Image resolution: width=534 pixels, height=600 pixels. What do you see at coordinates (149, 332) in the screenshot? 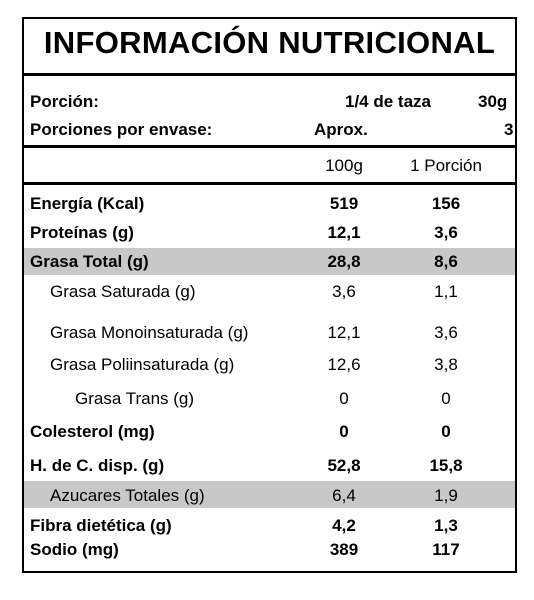
I see `row-label-grasa-monoinsaturada: Grasa Monoinsaturada (g)` at bounding box center [149, 332].